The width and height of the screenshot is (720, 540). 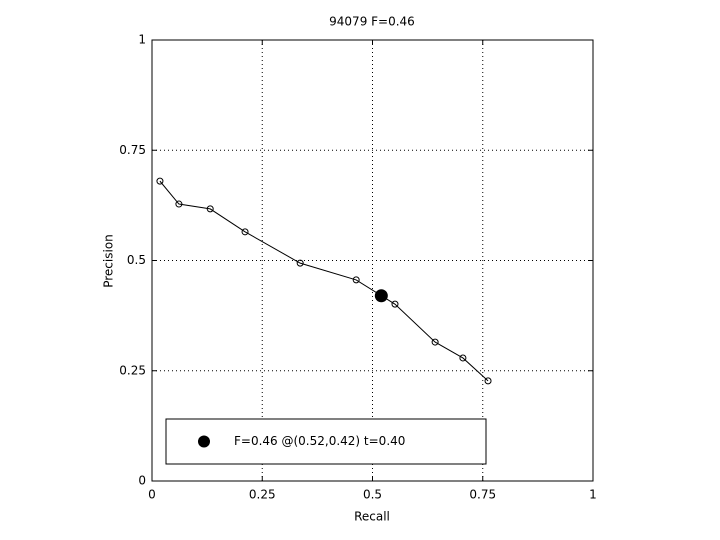 I want to click on x-tick-label: 0.25, so click(x=262, y=495).